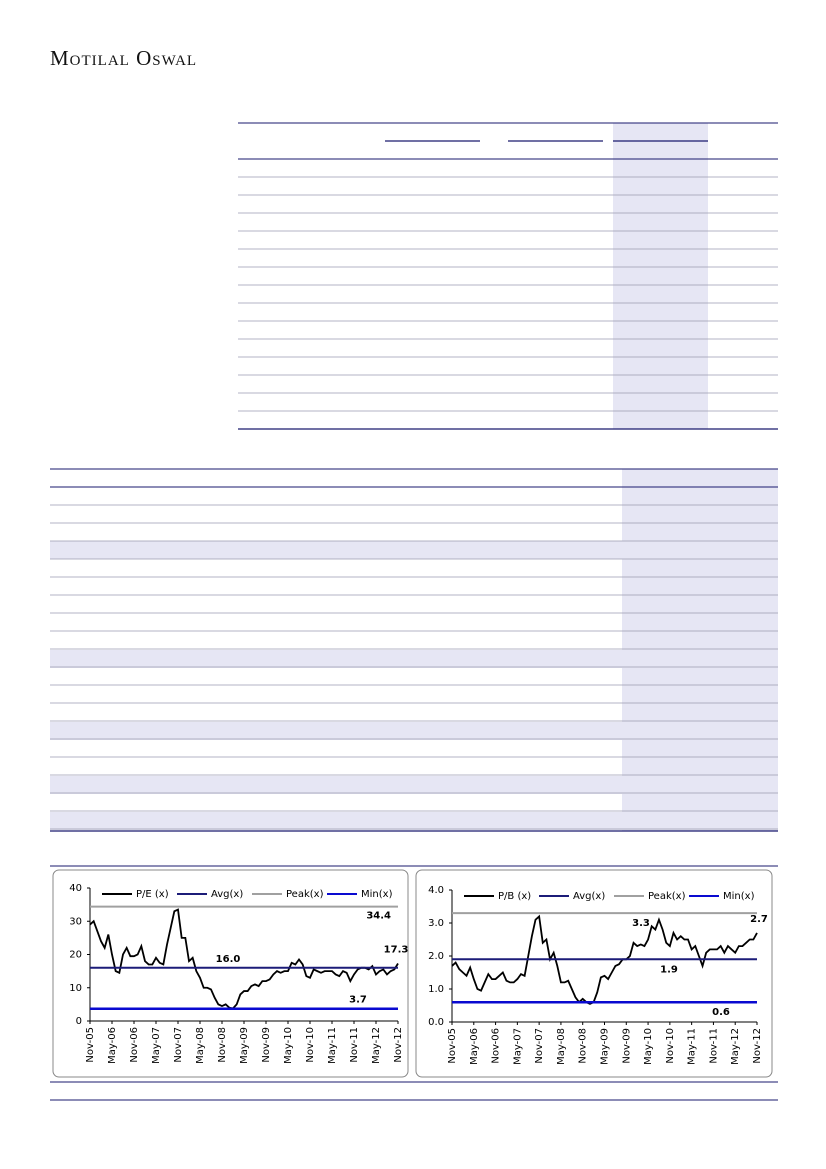  I want to click on y-tick-label: 0, so click(79, 1021).